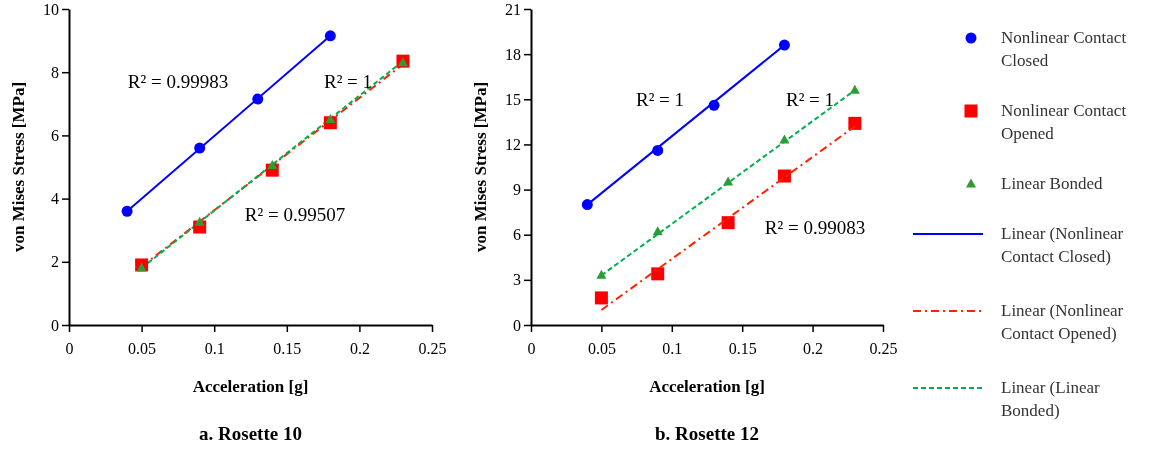 The width and height of the screenshot is (1151, 453). I want to click on y-tick-label: 4, so click(55, 199).